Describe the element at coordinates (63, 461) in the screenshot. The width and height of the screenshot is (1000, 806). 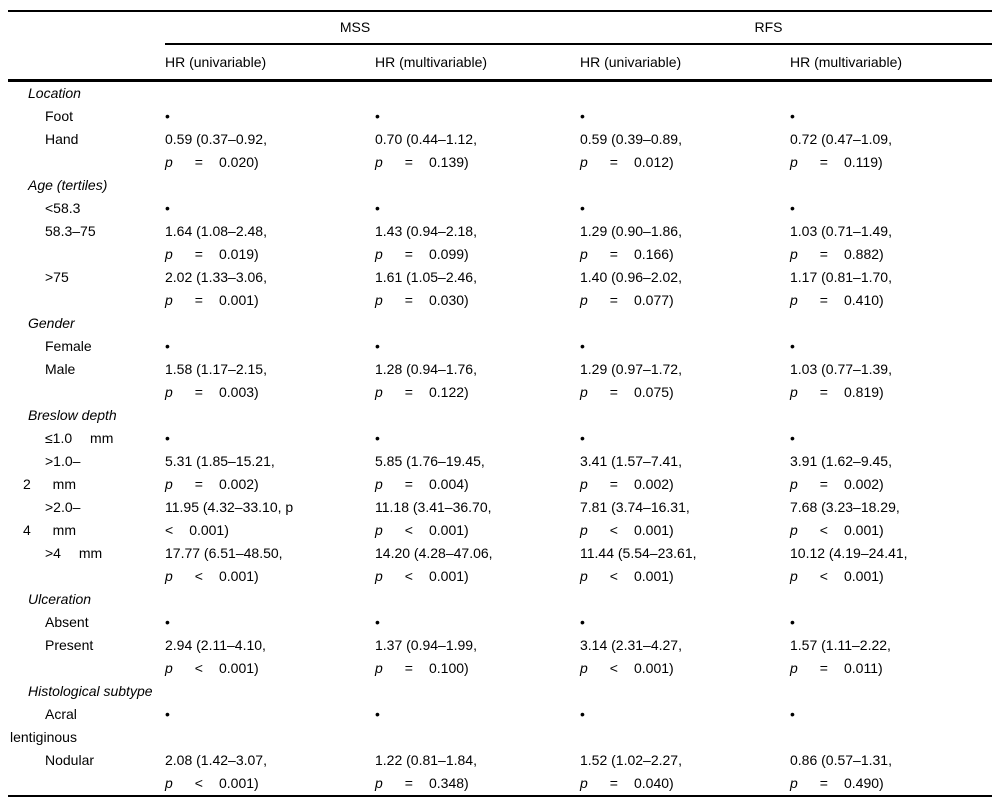
I see `row-label-line: >1.0–` at that location.